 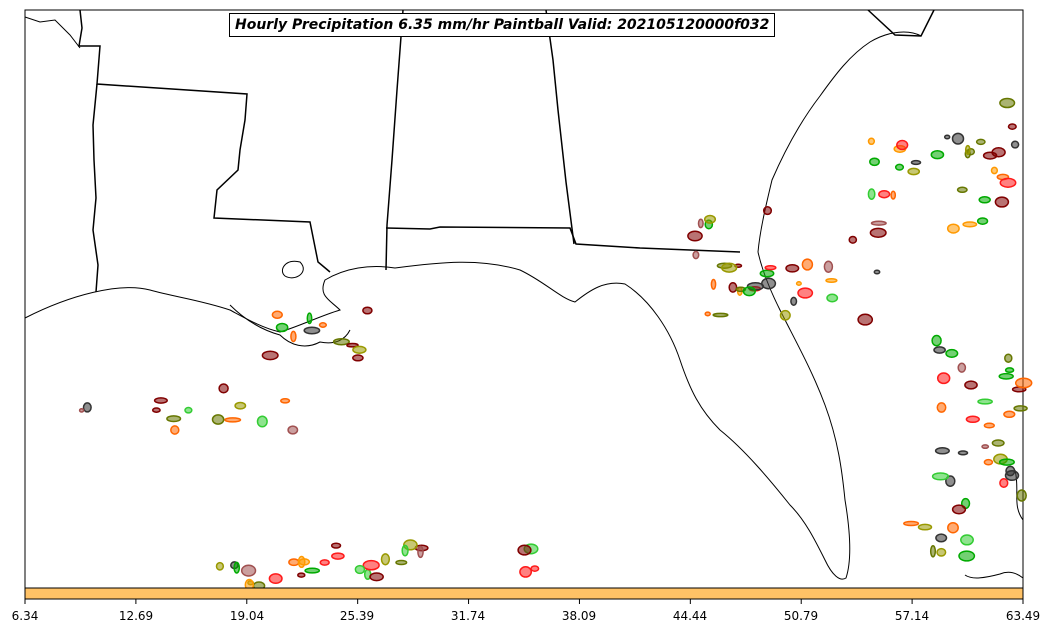 I want to click on colorbar-tick-label: 57.14, so click(x=912, y=616).